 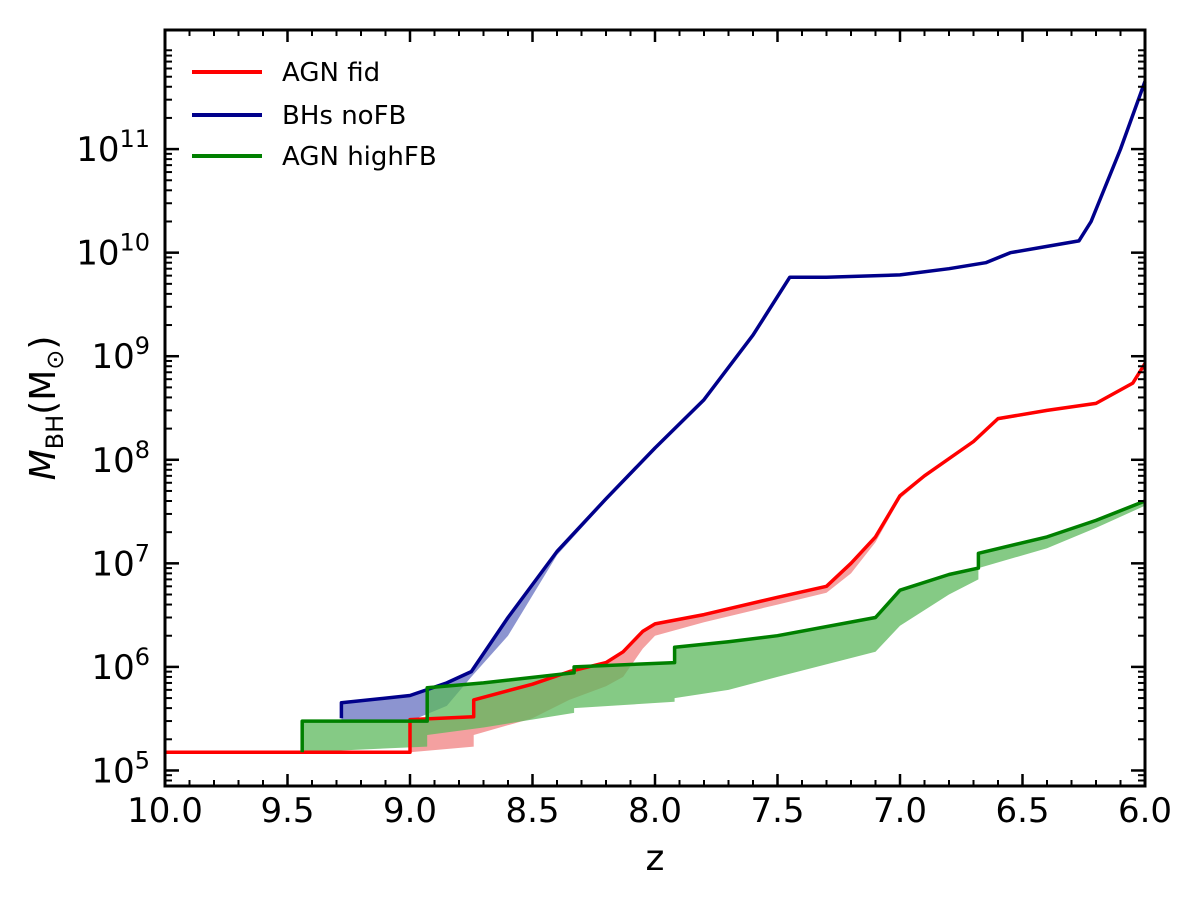 I want to click on x-tick-labels: 10.0 9.5 9.0 8.5 8.0 7.5 7.0 6.5 6.0, so click(x=649, y=811).